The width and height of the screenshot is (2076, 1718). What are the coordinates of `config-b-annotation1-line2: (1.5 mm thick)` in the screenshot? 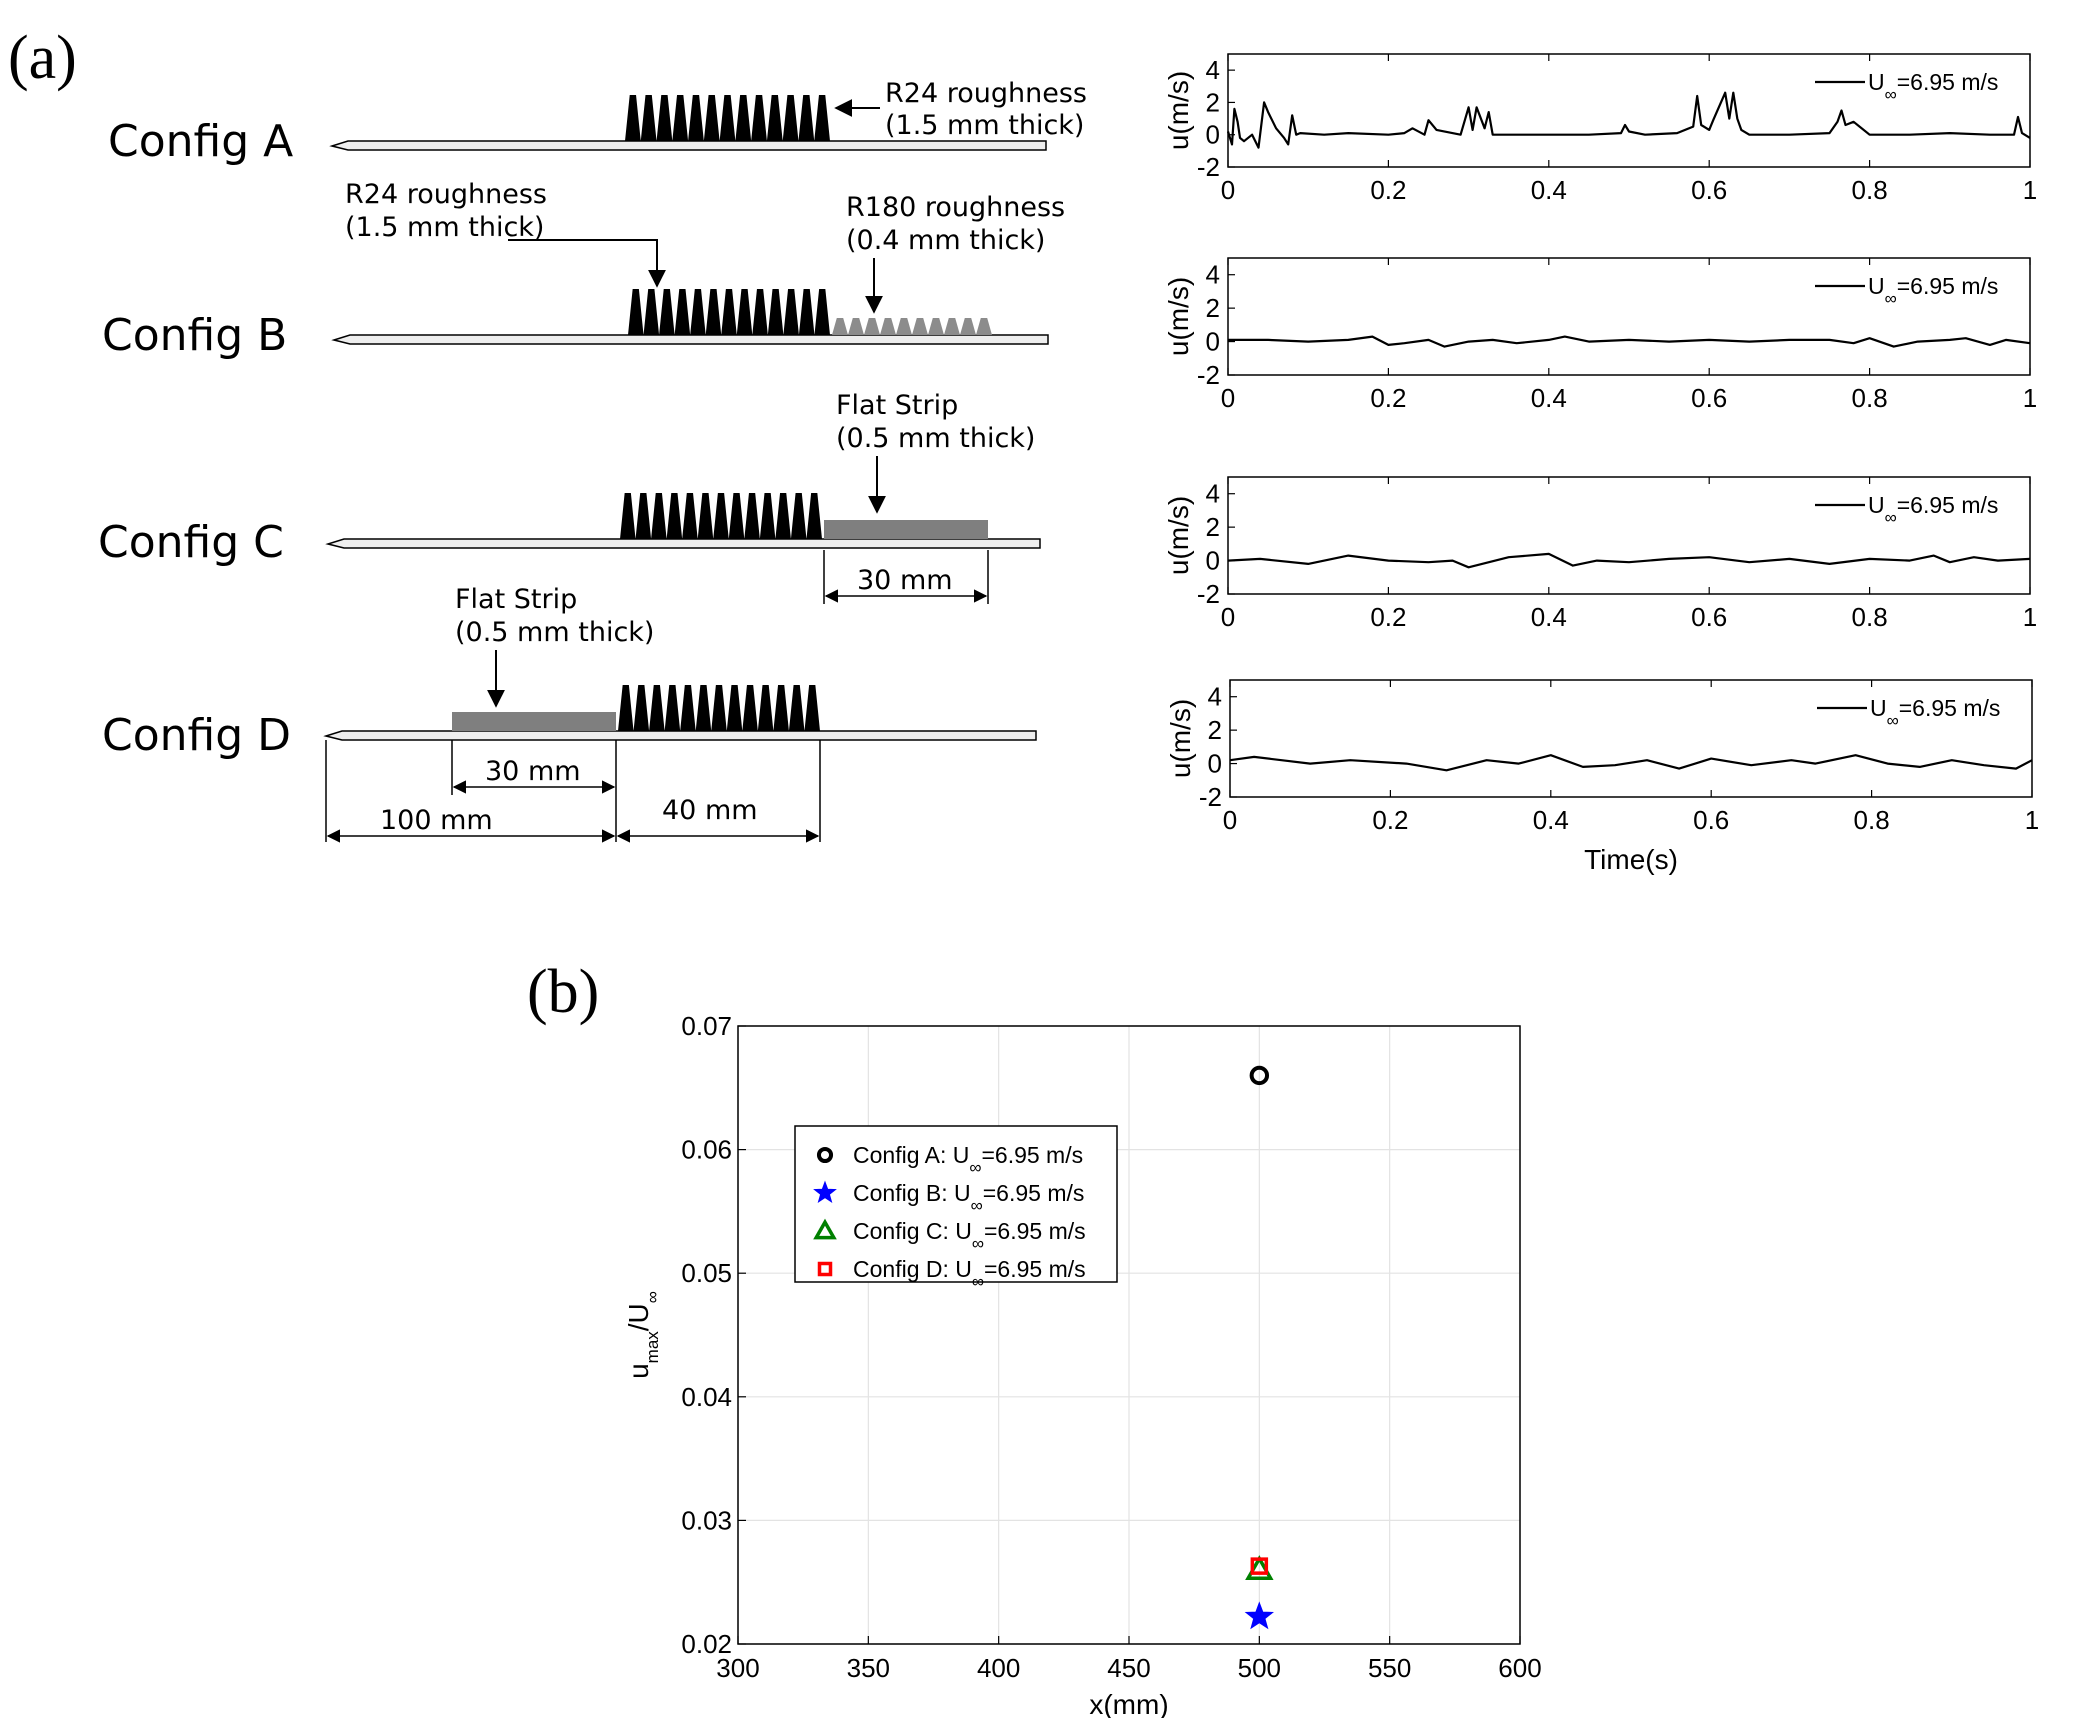 It's located at (444, 227).